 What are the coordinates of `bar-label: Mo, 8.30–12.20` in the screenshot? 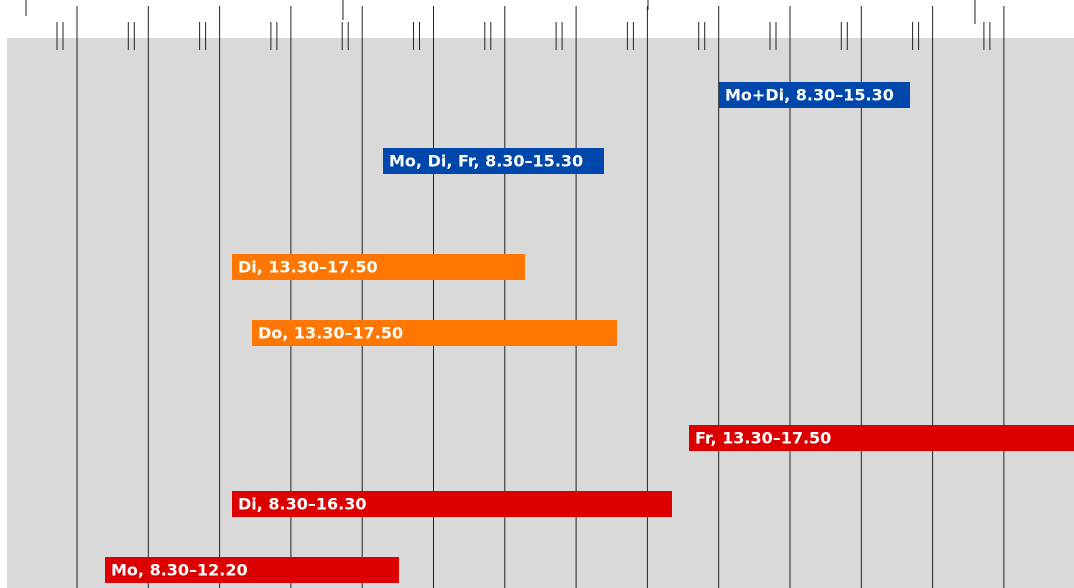 It's located at (179, 570).